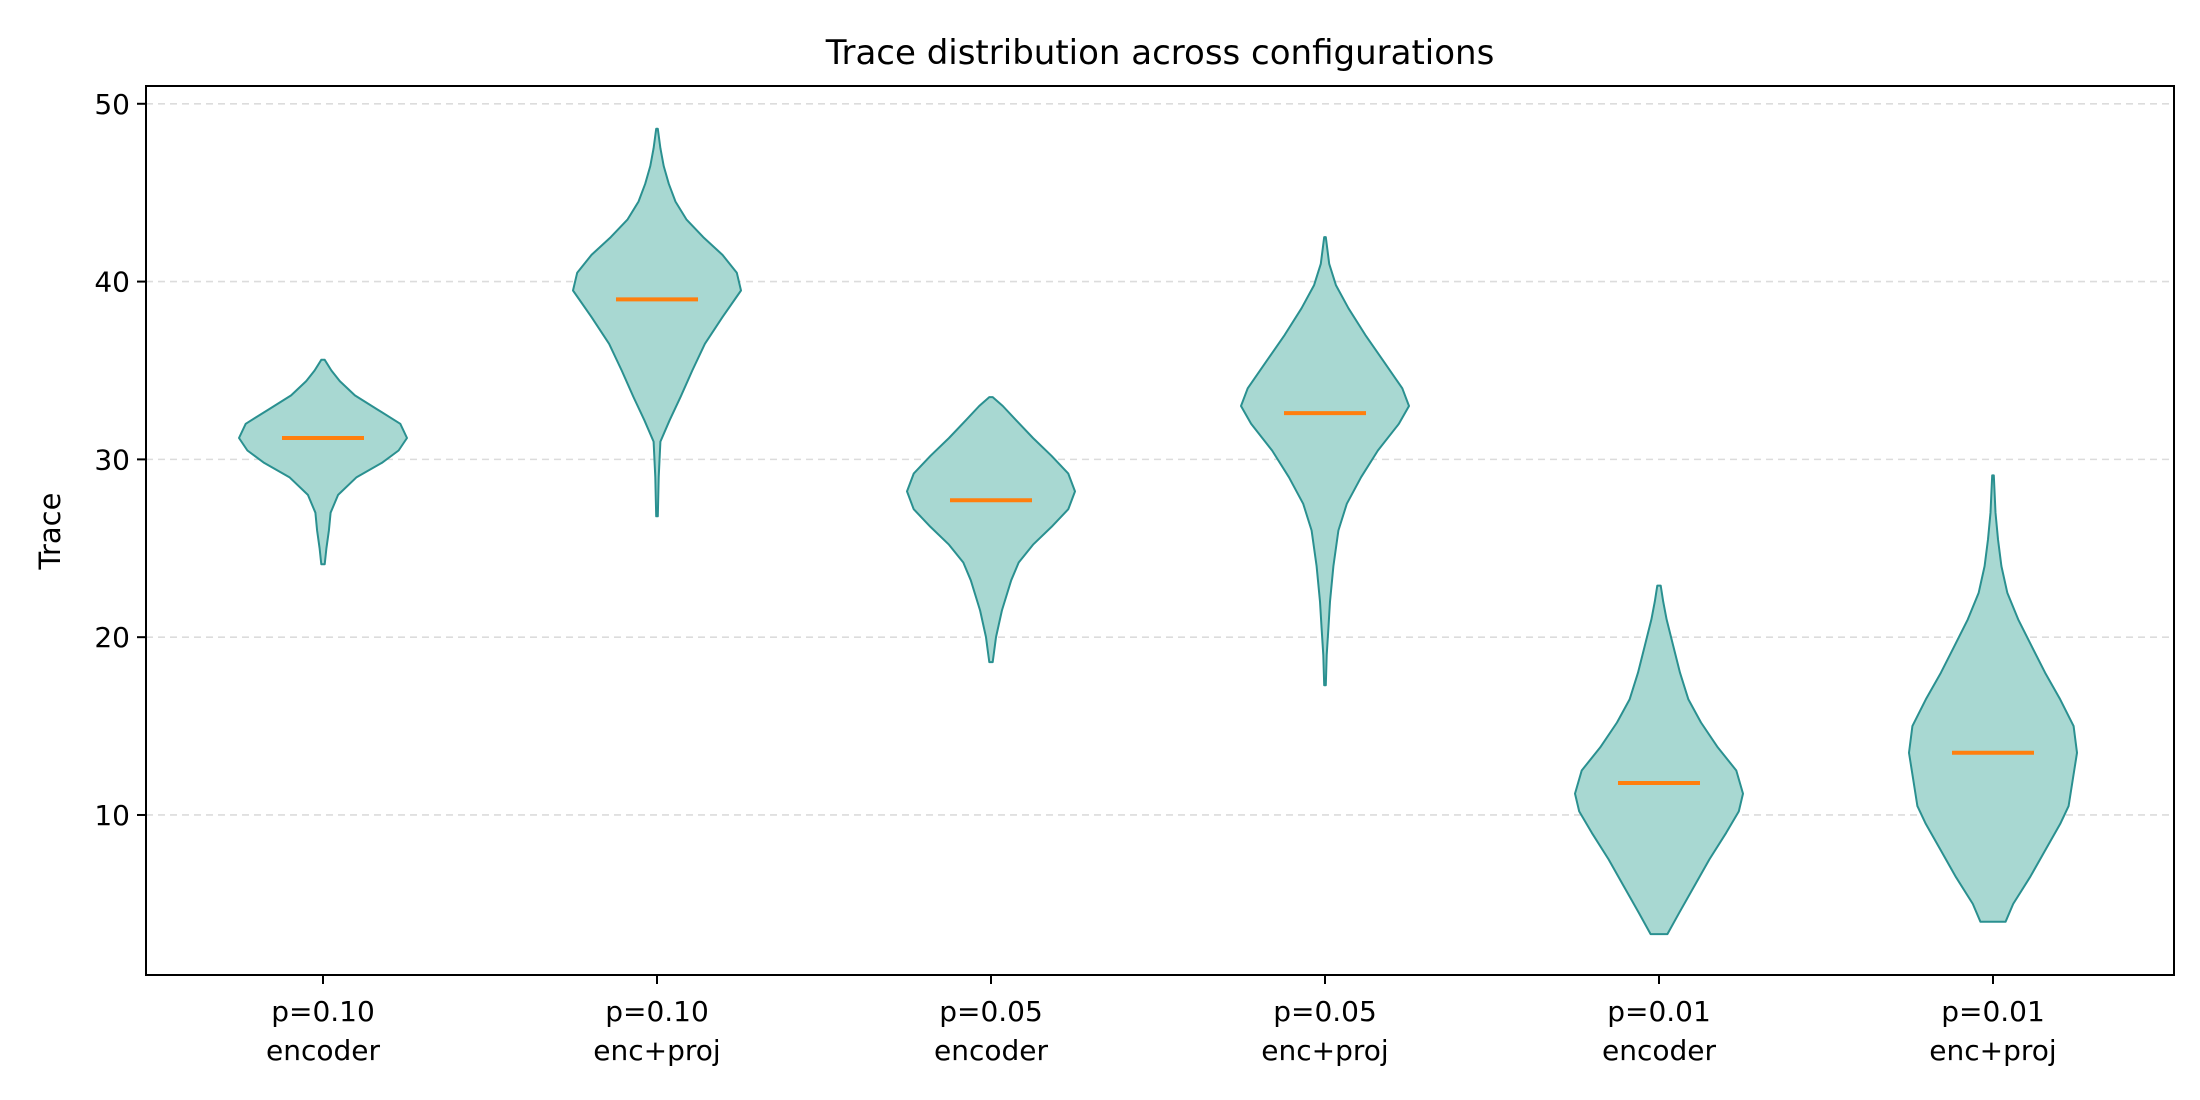 This screenshot has width=2200, height=1100. I want to click on y-tick-label: 40, so click(112, 282).